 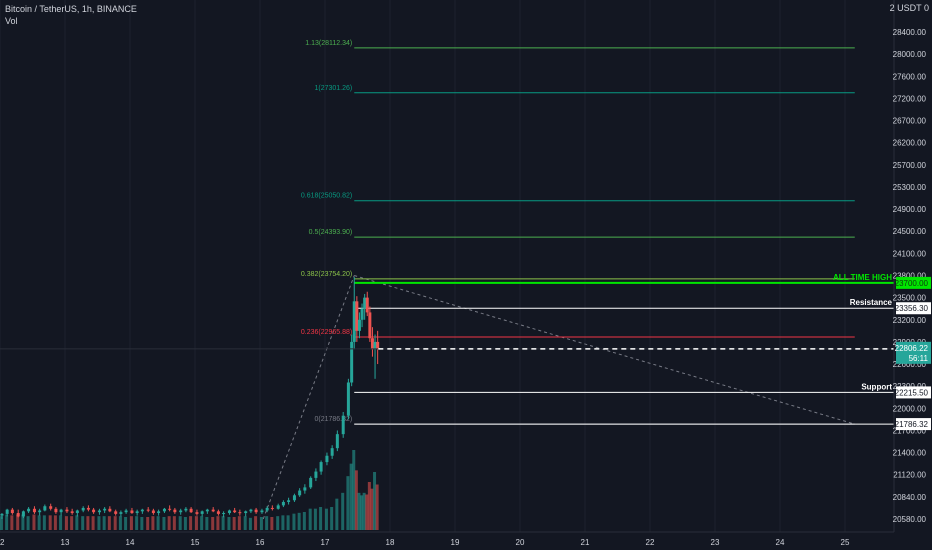 I want to click on fib-level-label: 0.618(25050.82), so click(x=326, y=196).